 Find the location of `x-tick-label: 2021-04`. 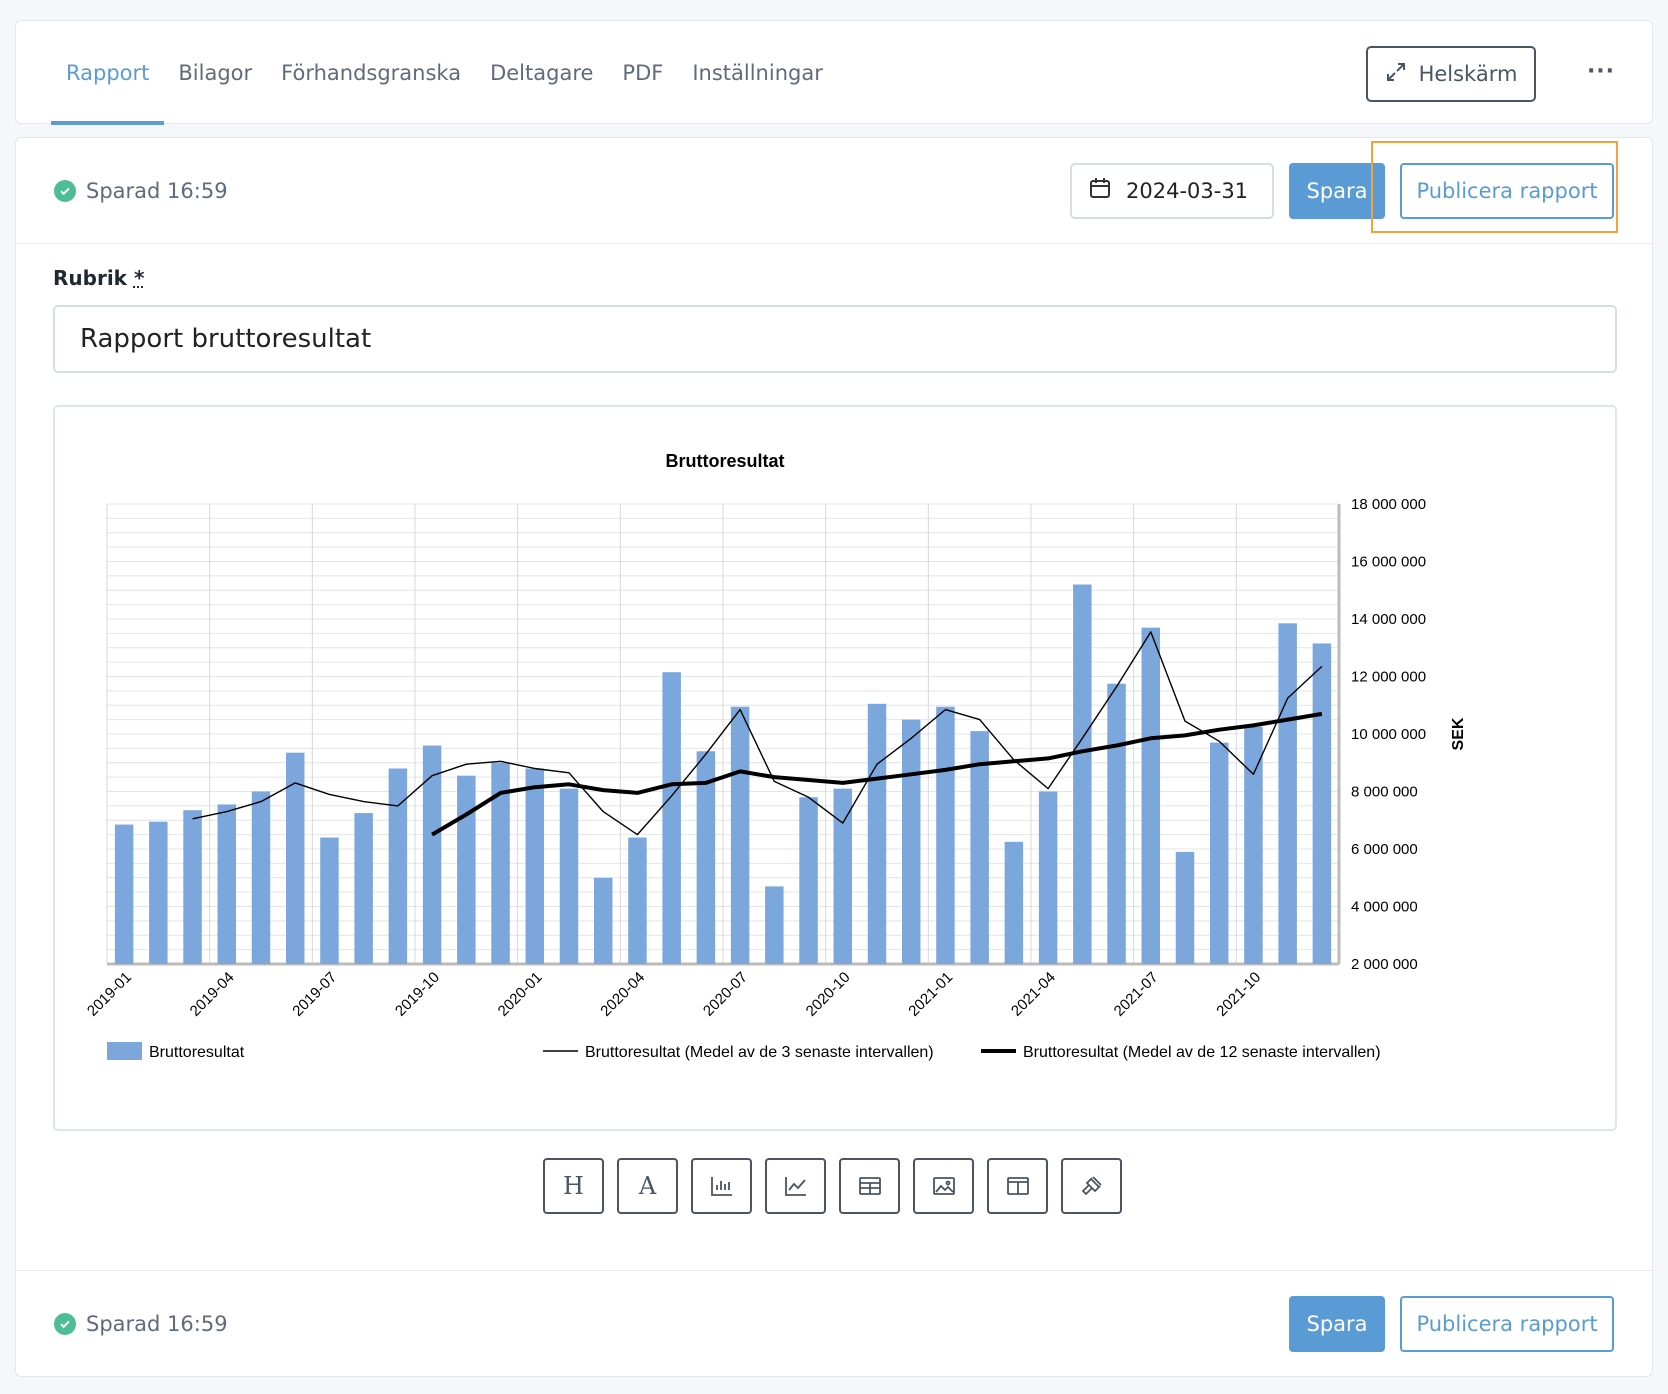

x-tick-label: 2021-04 is located at coordinates (1033, 994).